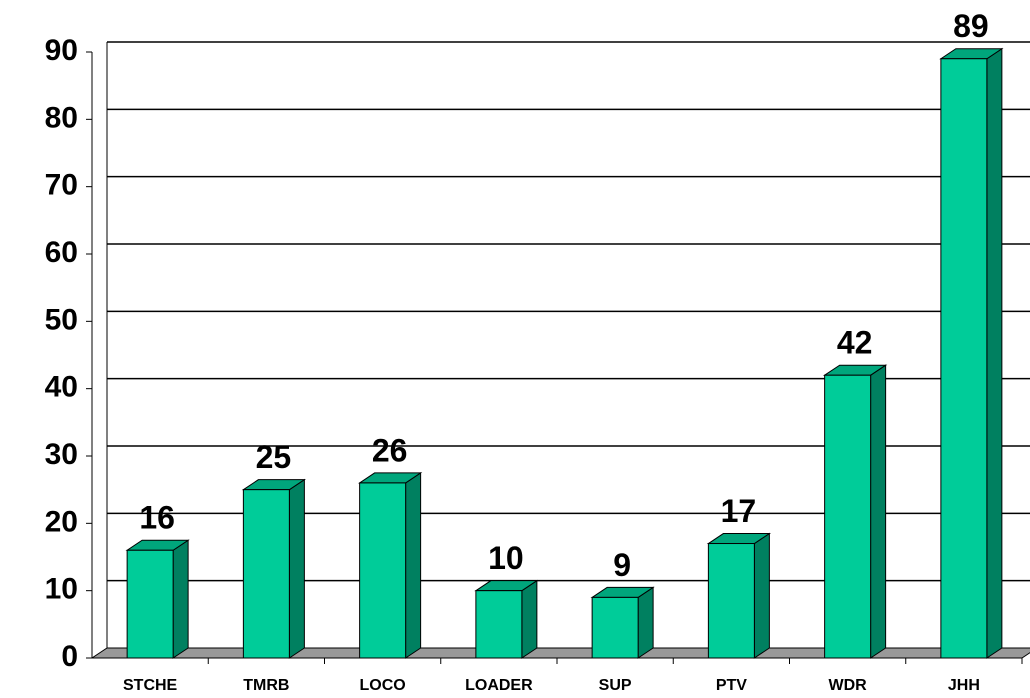 This screenshot has height=698, width=1030. I want to click on value-label: 10, so click(506, 558).